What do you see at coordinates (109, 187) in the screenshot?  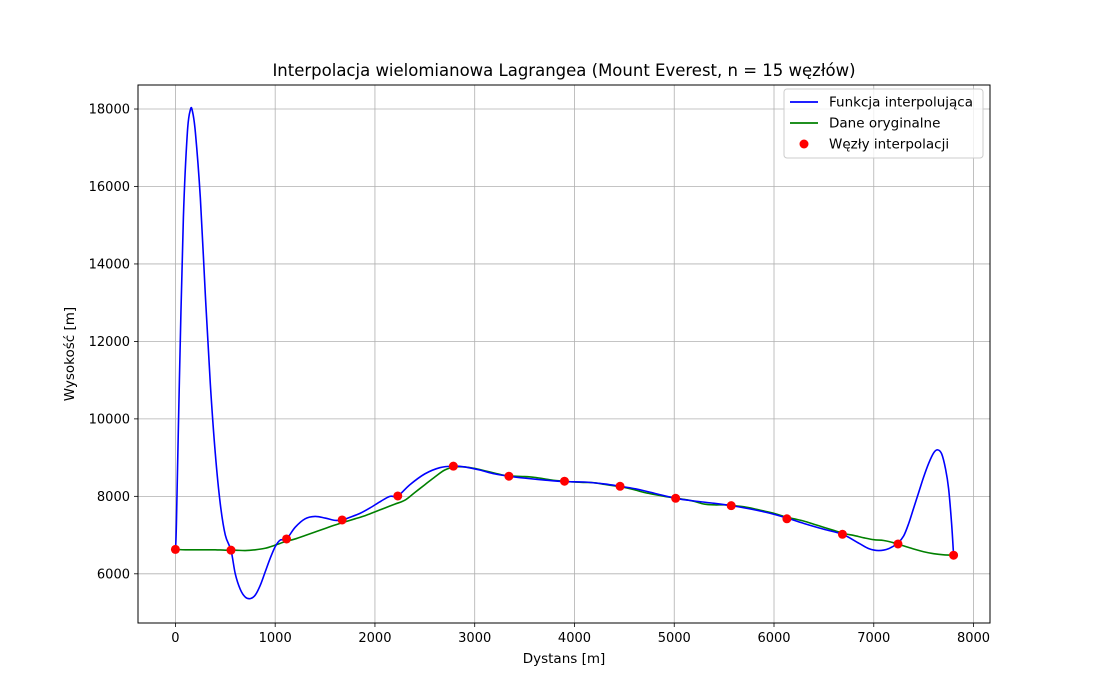 I see `y-tick-label: 16000` at bounding box center [109, 187].